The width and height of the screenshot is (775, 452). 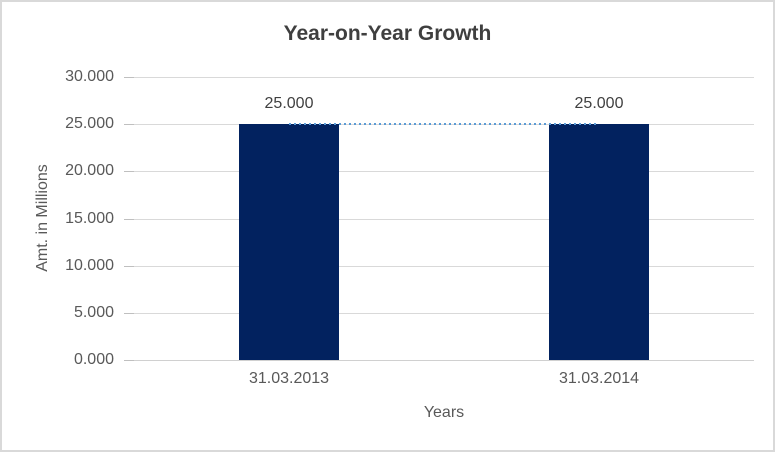 What do you see at coordinates (89, 76) in the screenshot?
I see `y-tick-label: 30.000` at bounding box center [89, 76].